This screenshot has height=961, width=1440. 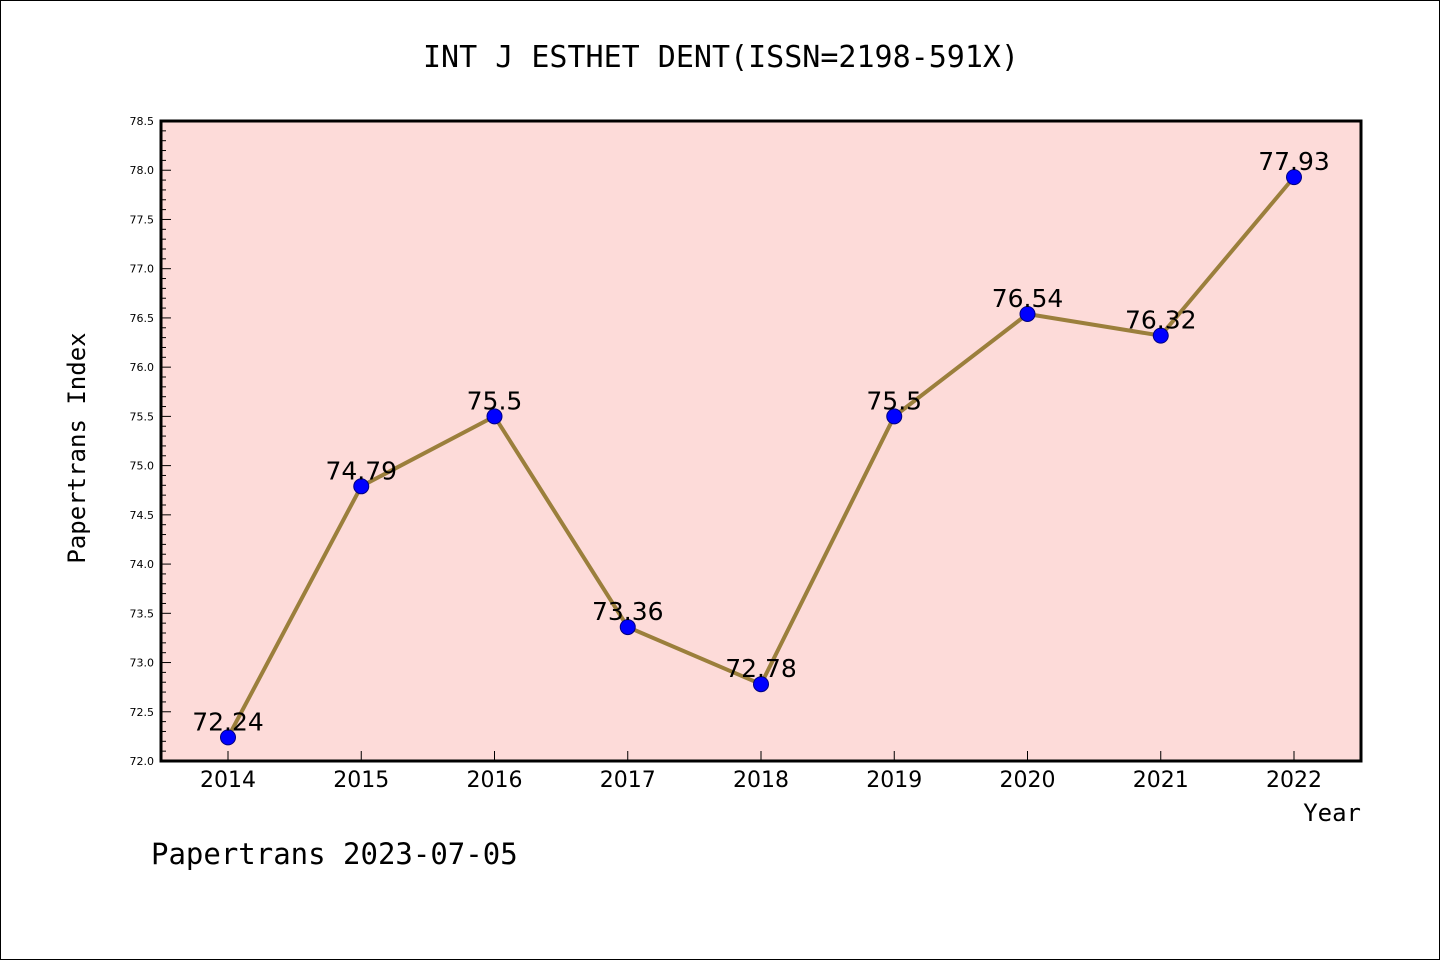 I want to click on x-tick-label: 2017, so click(x=628, y=780).